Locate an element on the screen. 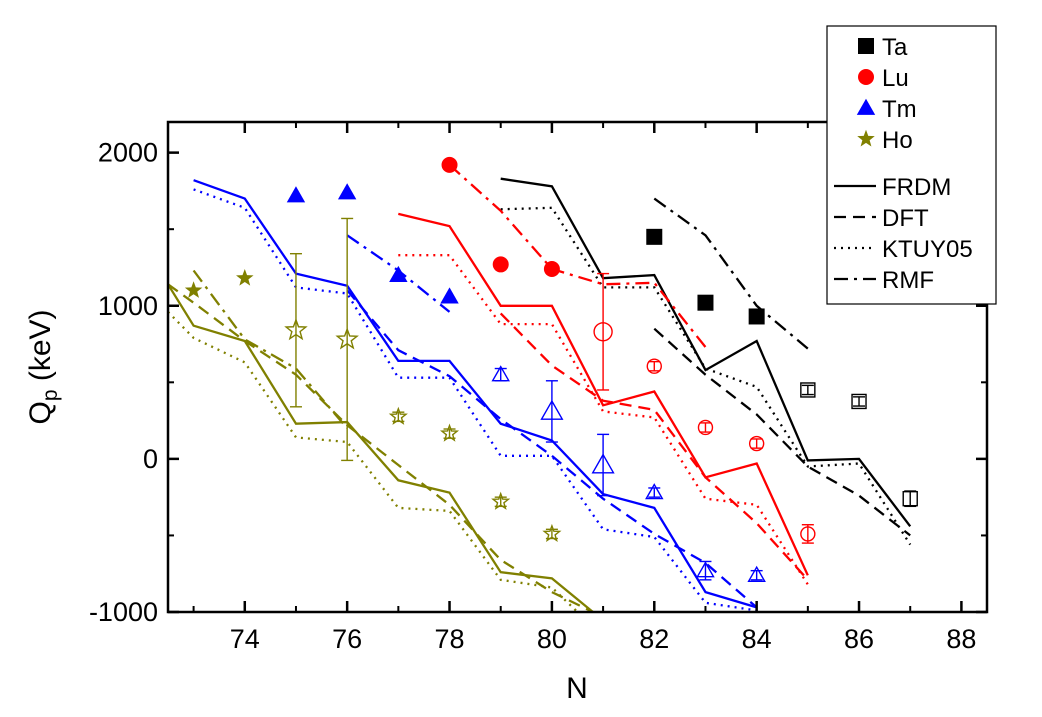 The width and height of the screenshot is (1042, 717). legend-label-ho: Ho is located at coordinates (897, 140).